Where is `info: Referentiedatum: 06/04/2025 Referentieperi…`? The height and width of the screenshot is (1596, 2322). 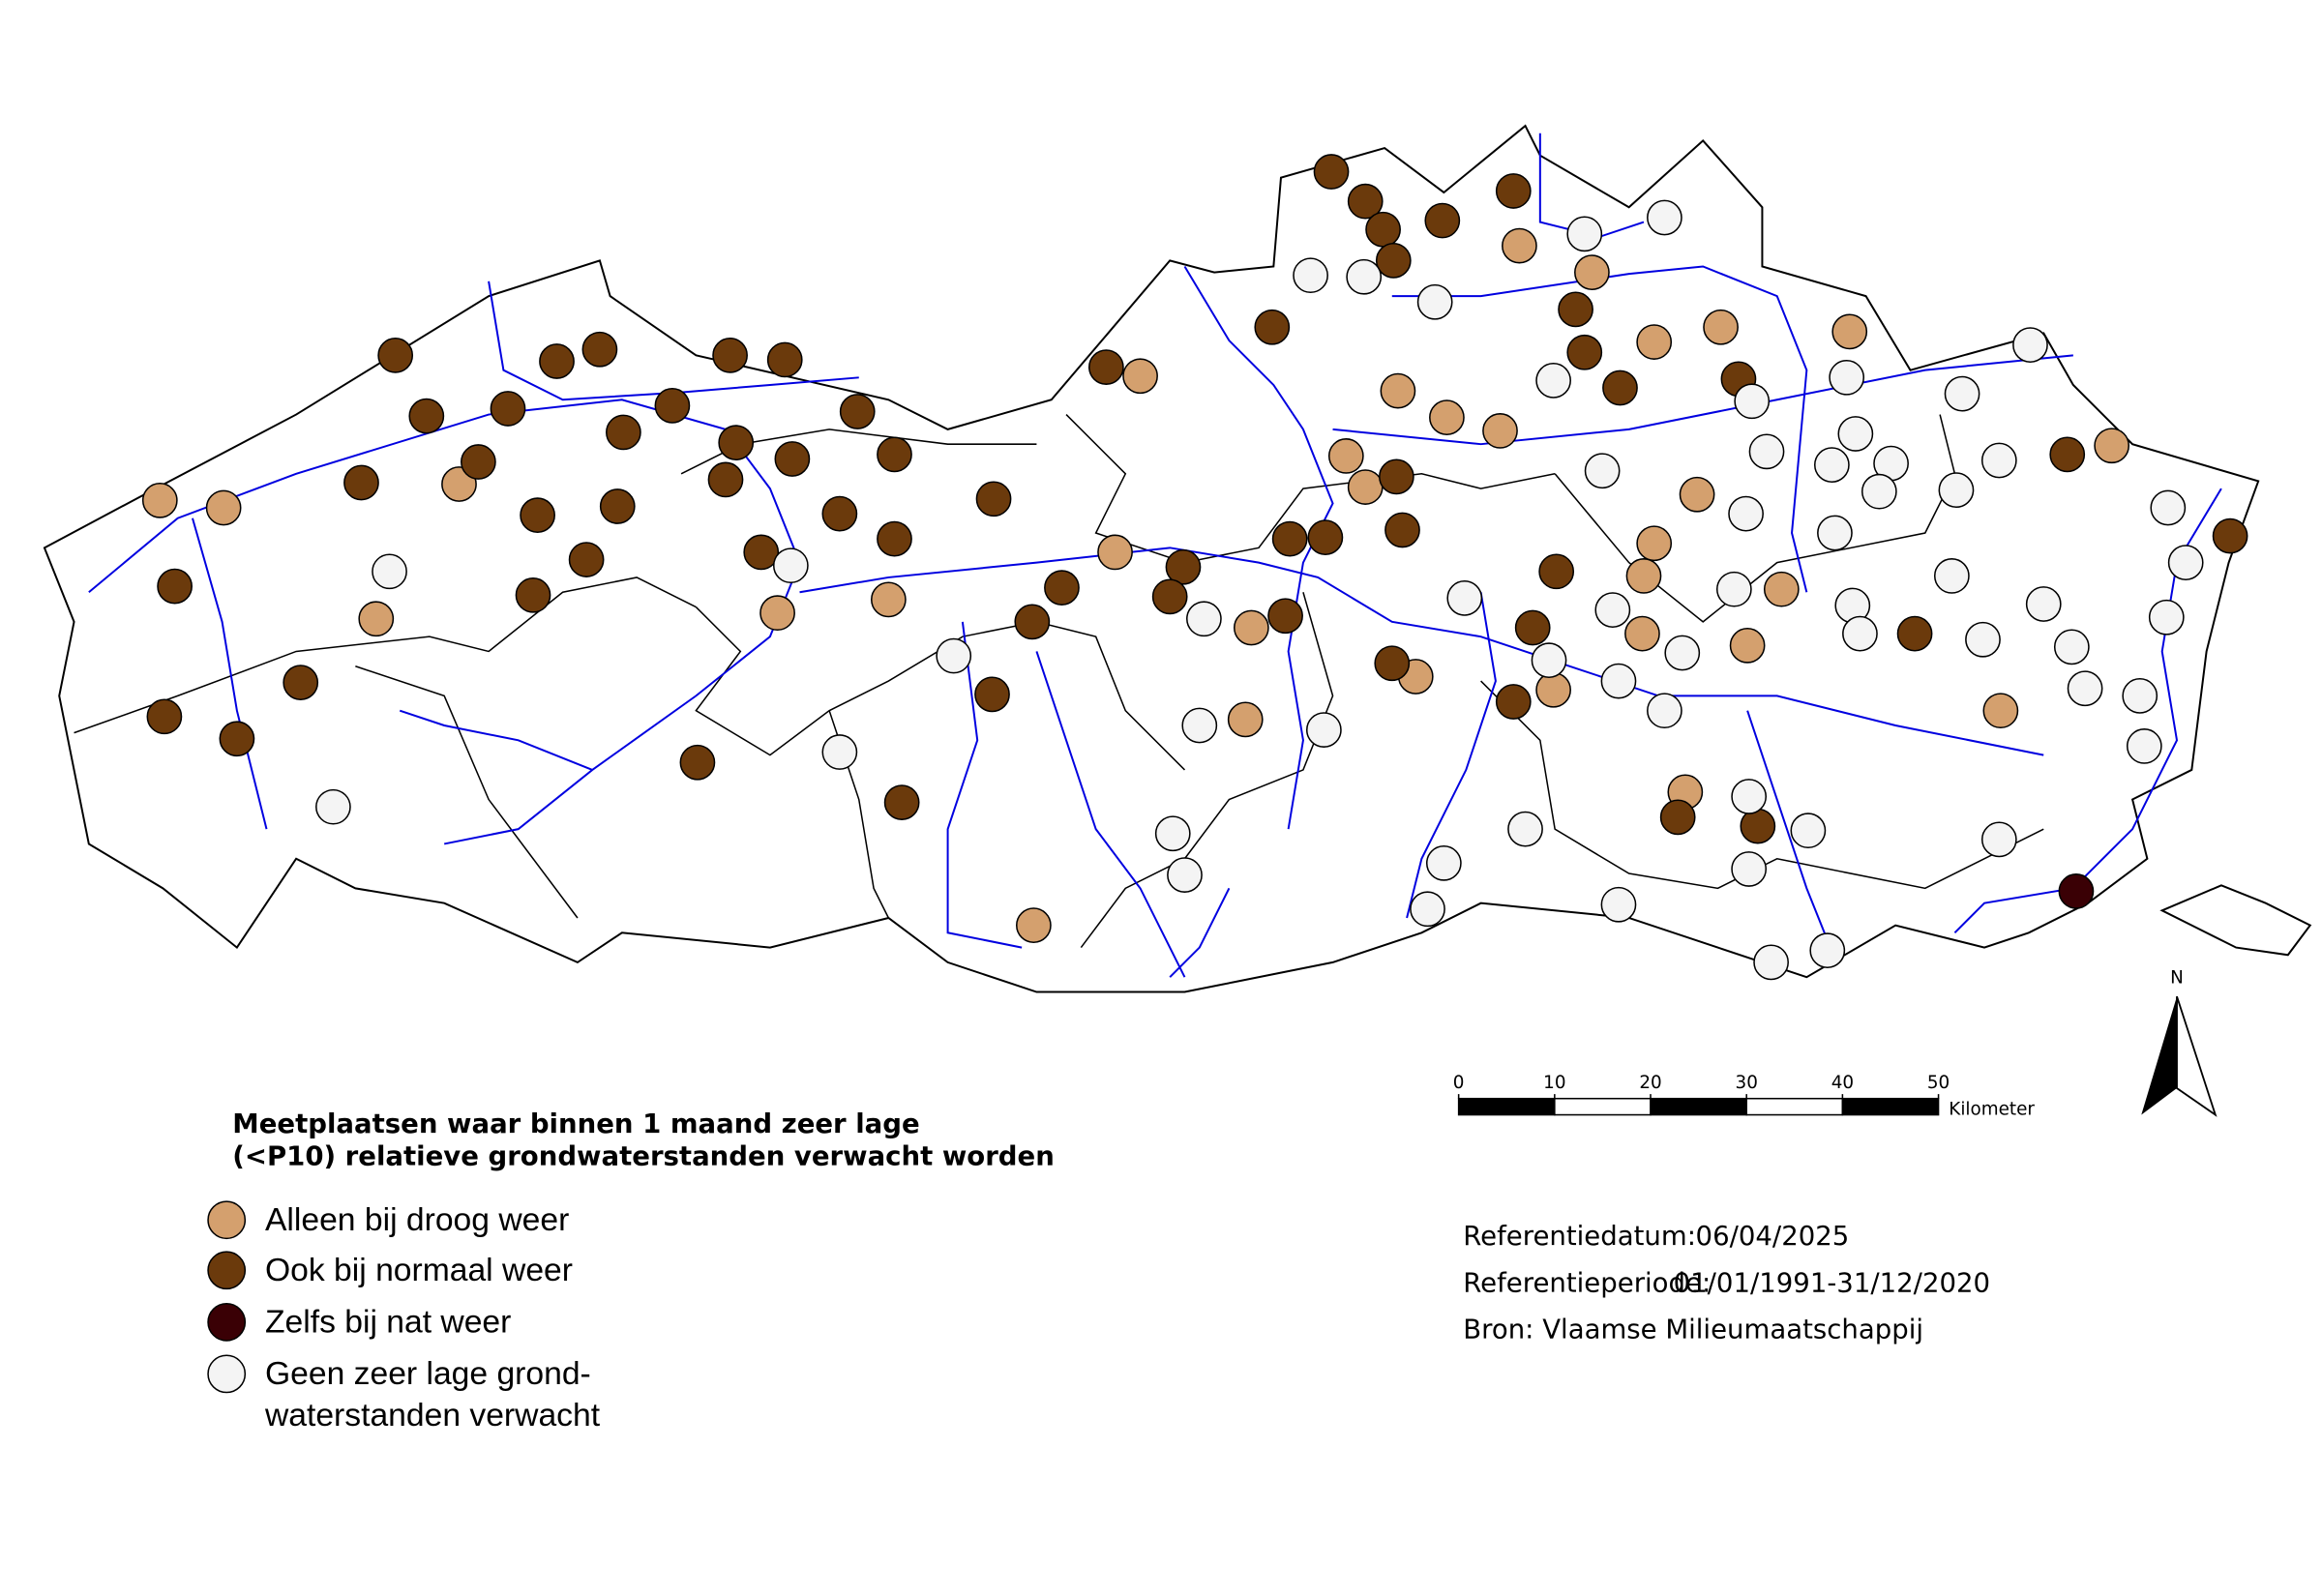 info: Referentiedatum: 06/04/2025 Referentieperi… is located at coordinates (1726, 1283).